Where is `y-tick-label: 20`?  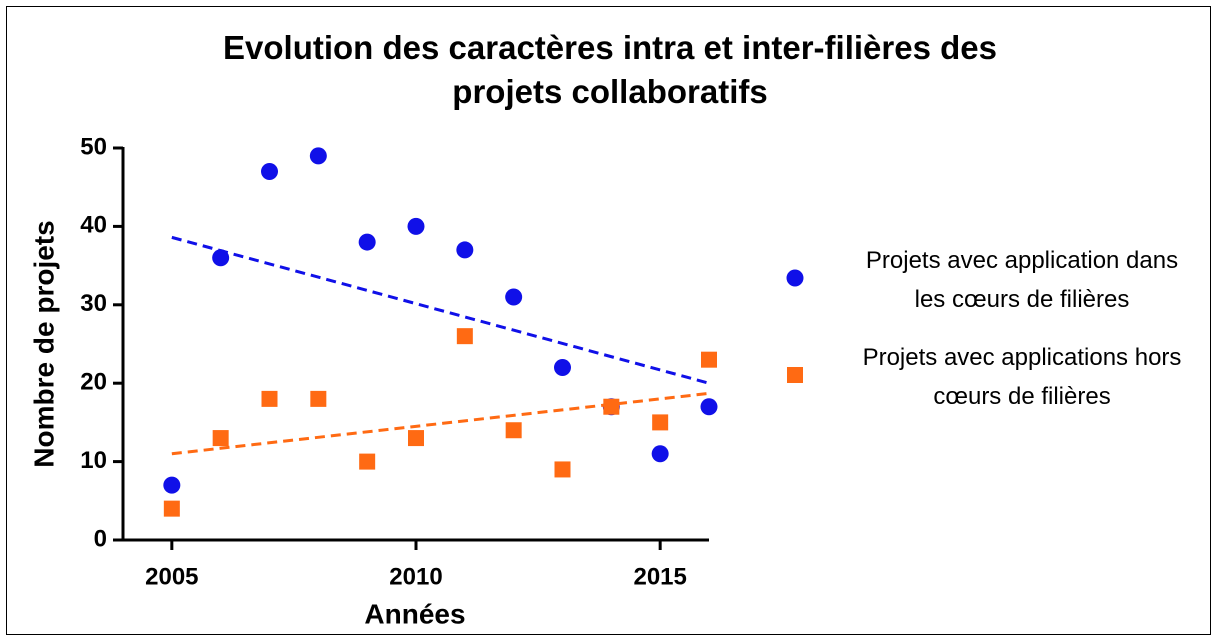
y-tick-label: 20 is located at coordinates (93, 382).